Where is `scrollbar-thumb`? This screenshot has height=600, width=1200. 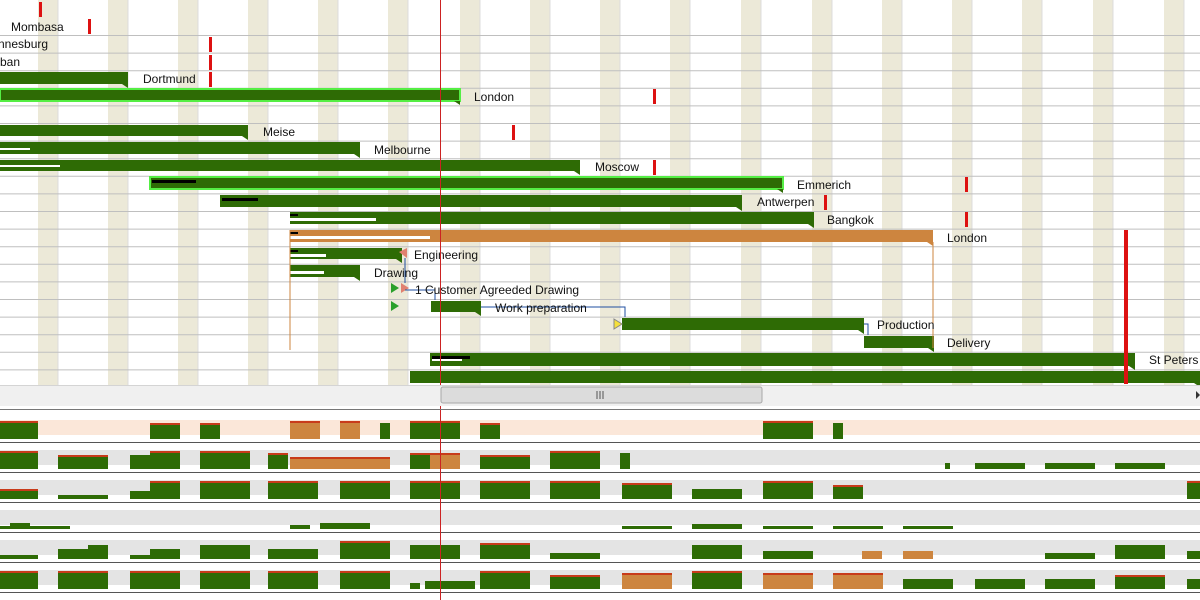 scrollbar-thumb is located at coordinates (601, 395).